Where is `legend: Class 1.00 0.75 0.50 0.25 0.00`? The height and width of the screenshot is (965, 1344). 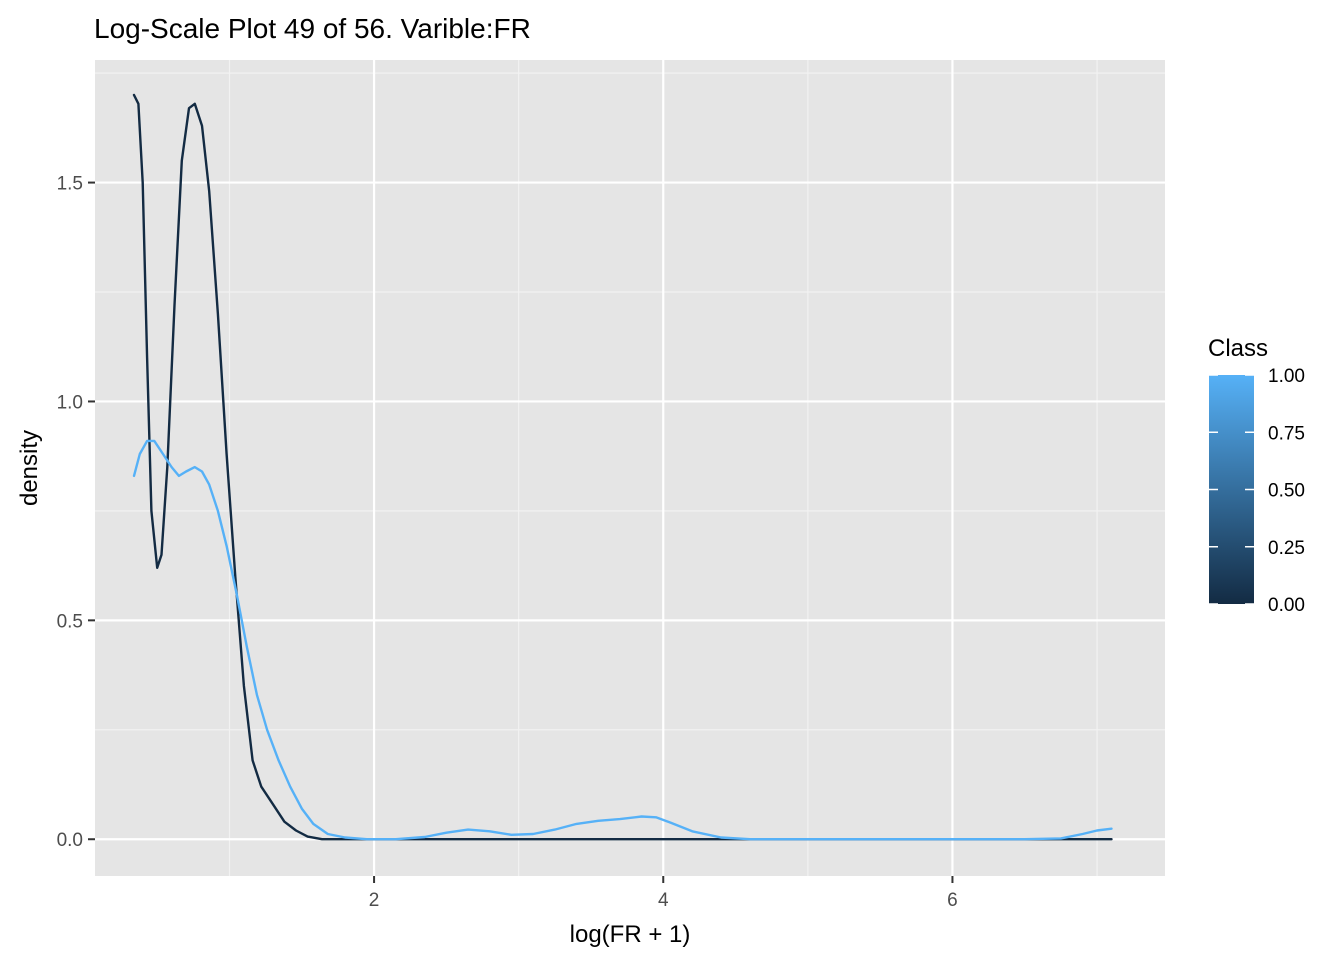
legend: Class 1.00 0.75 0.50 0.25 0.00 is located at coordinates (1256, 475).